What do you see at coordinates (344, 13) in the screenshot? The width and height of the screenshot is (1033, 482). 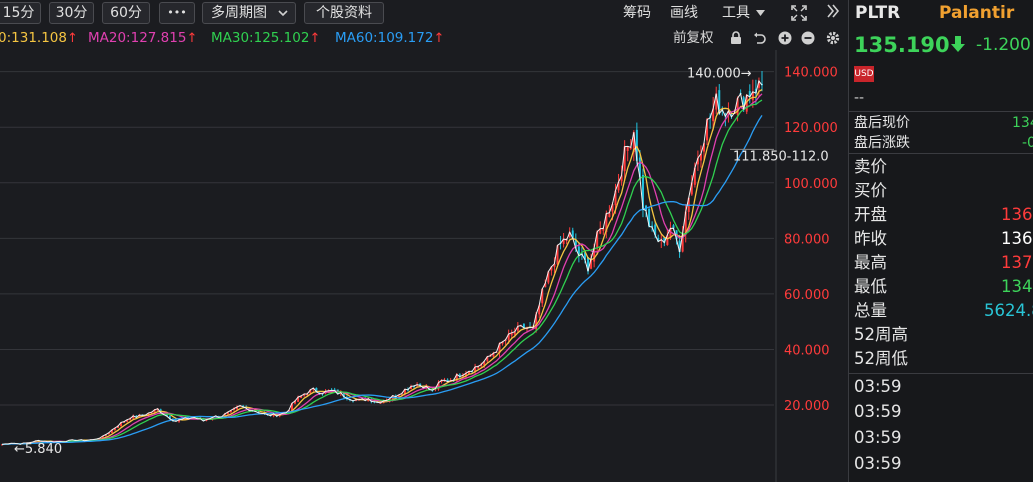 I see `stock-info-button: 个股资料` at bounding box center [344, 13].